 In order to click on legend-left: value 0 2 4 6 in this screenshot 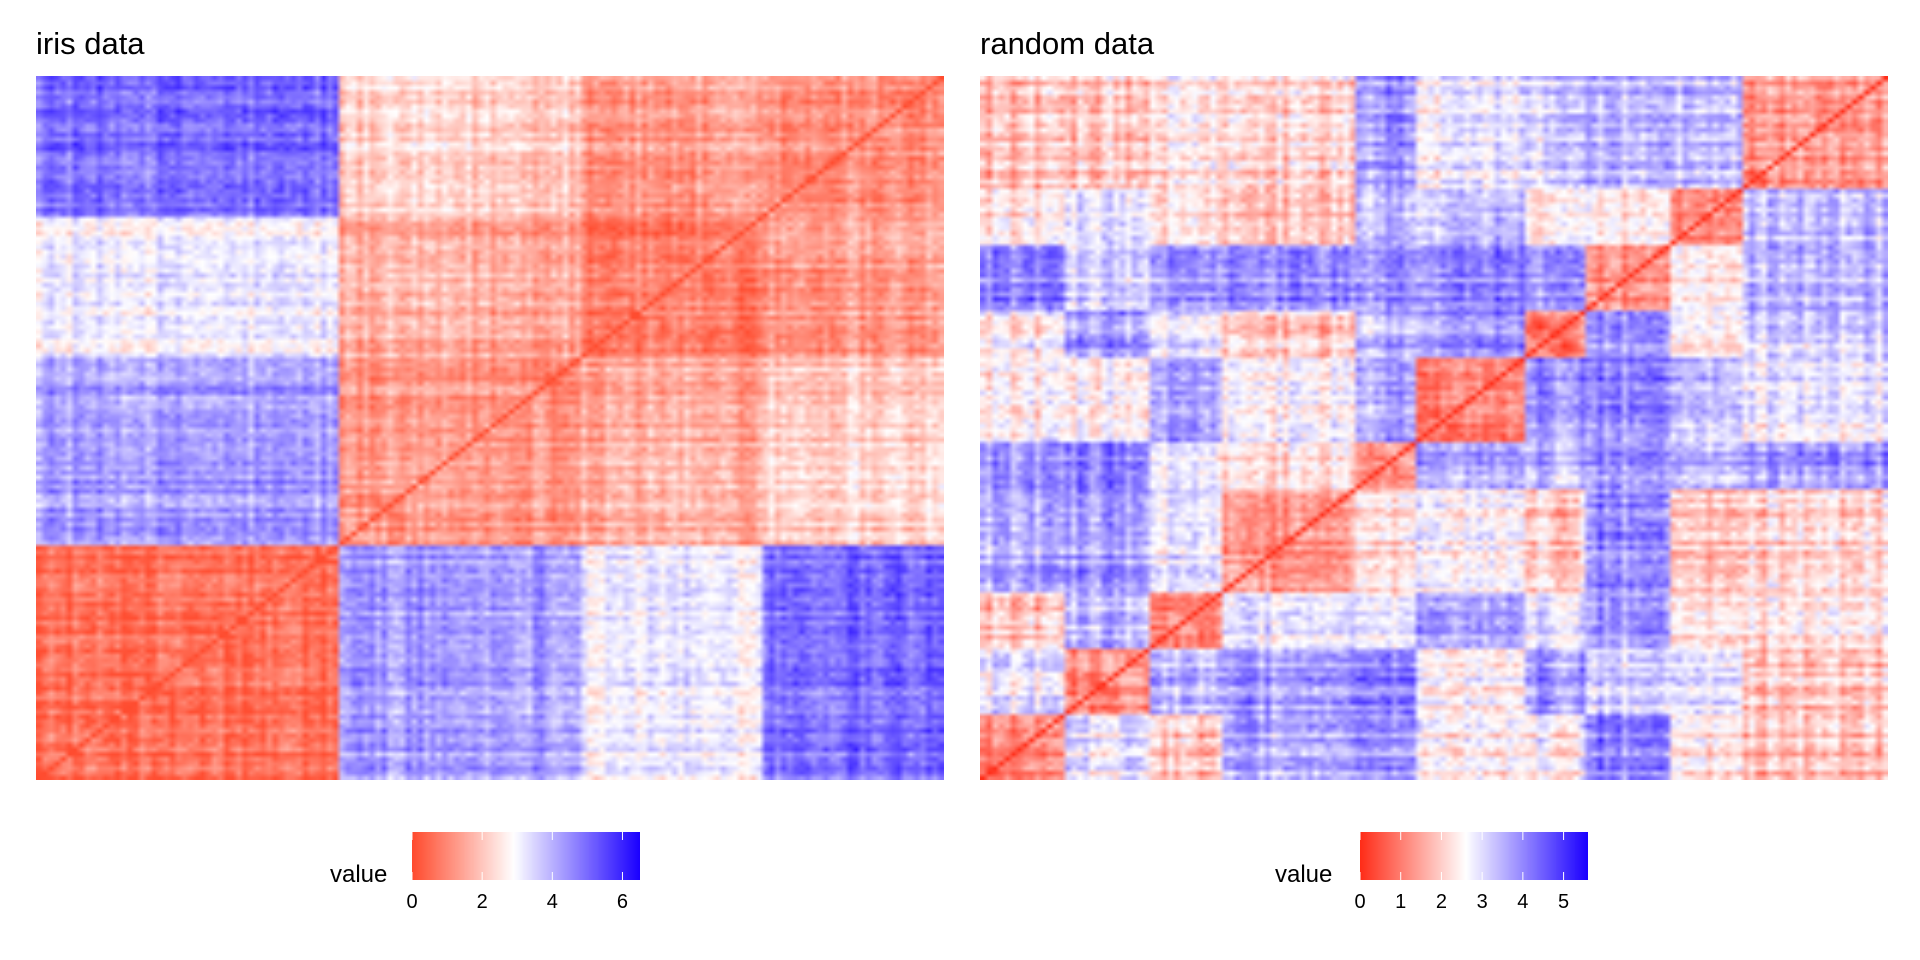, I will do `click(495, 884)`.